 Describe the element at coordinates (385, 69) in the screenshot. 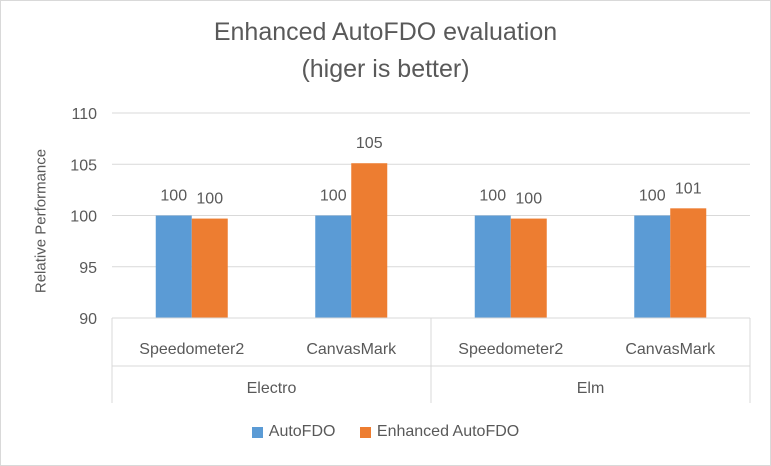

I see `chart-title-line-2: (higer is better)` at that location.